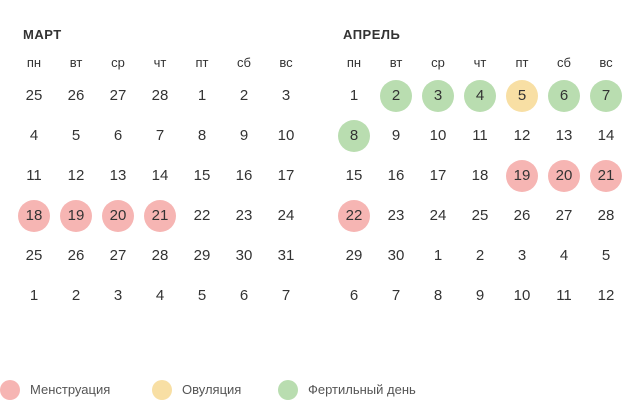  What do you see at coordinates (362, 389) in the screenshot?
I see `legend-label: Фертильный день` at bounding box center [362, 389].